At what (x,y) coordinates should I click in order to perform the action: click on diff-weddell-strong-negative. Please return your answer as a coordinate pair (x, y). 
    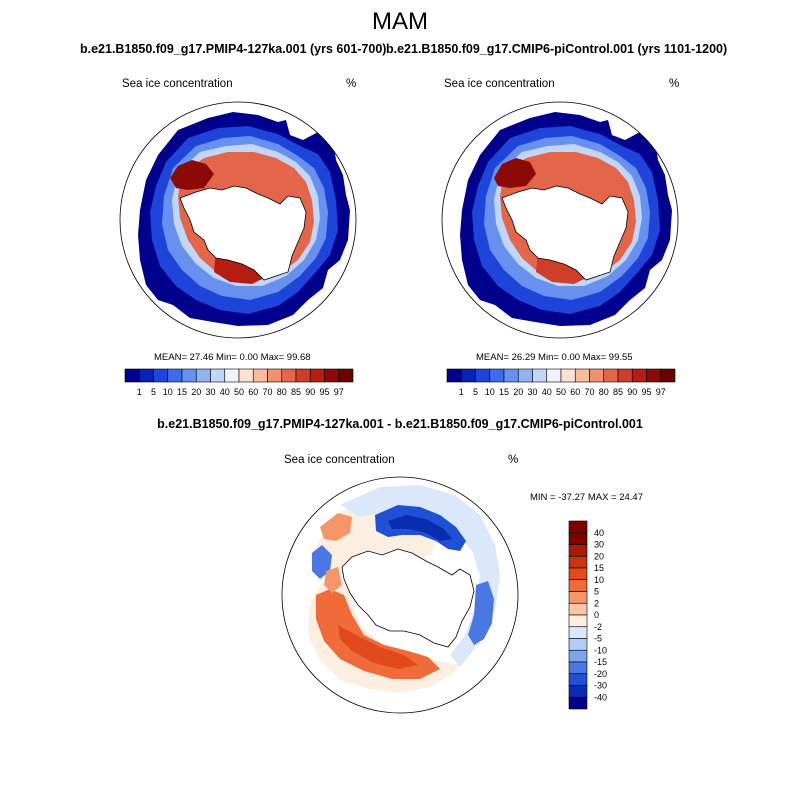
    Looking at the image, I should click on (420, 528).